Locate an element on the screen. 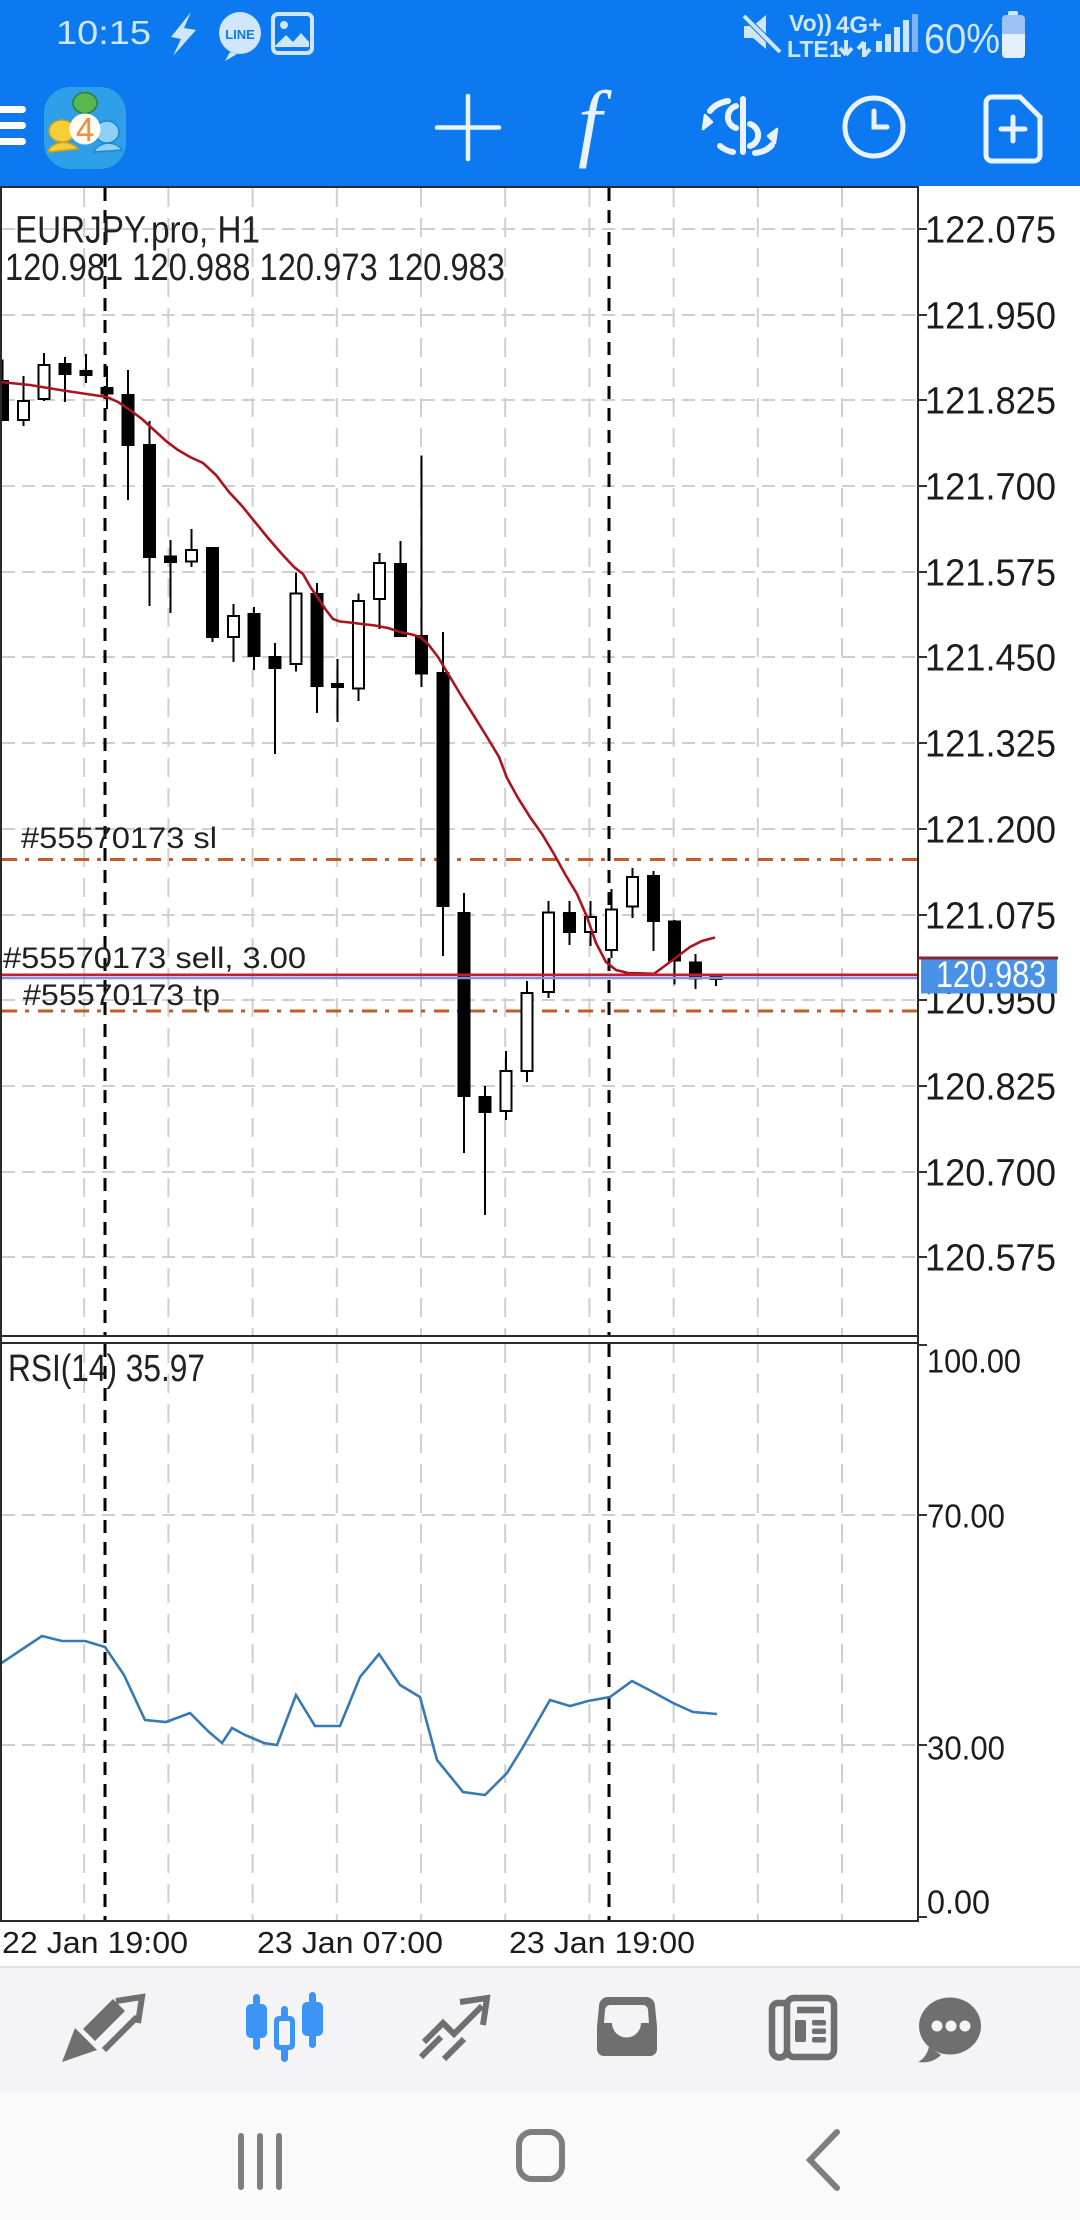 This screenshot has width=1080, height=2220. svg-text: 121.325 is located at coordinates (990, 745).